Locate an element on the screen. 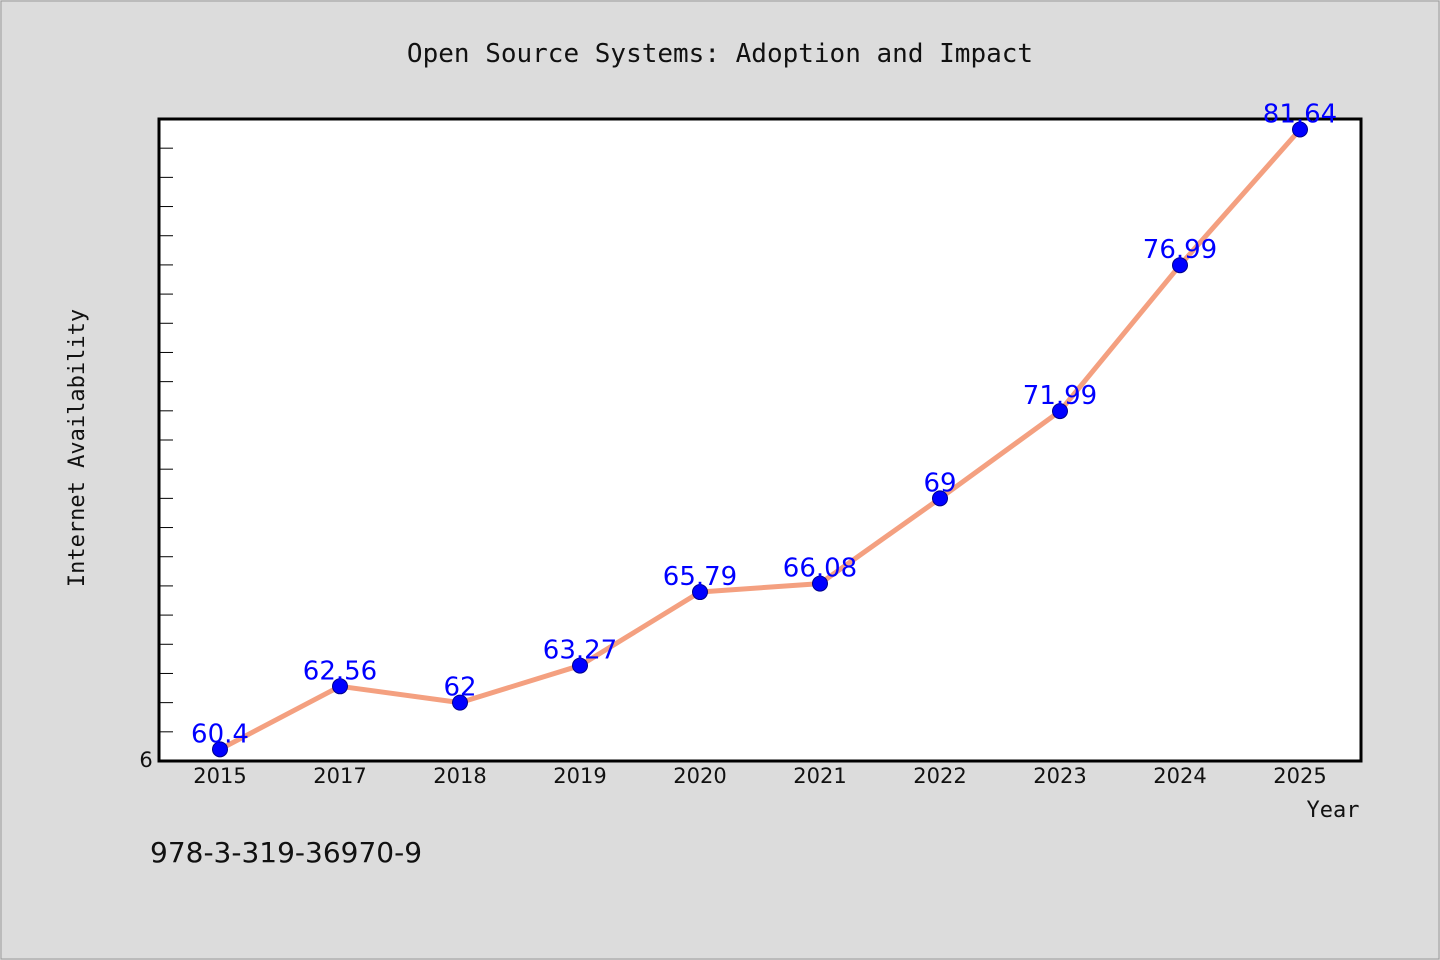 The image size is (1440, 960). x-tick-label: 2017 is located at coordinates (339, 776).